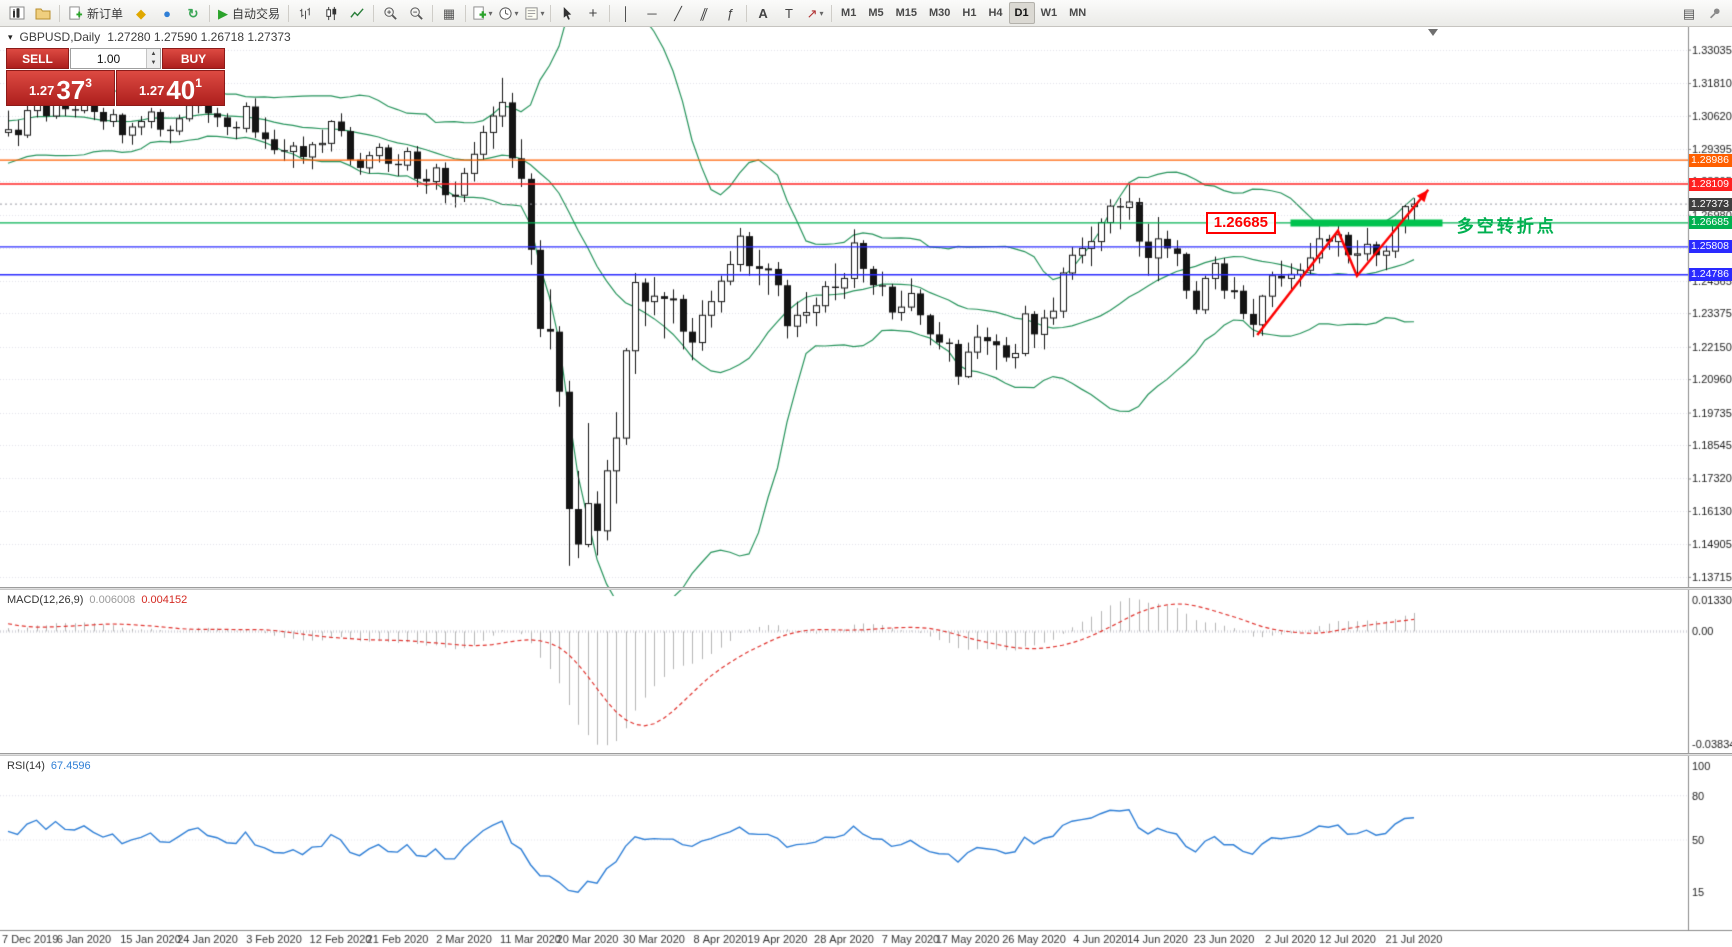 This screenshot has width=1732, height=947. I want to click on cursor-button, so click(567, 13).